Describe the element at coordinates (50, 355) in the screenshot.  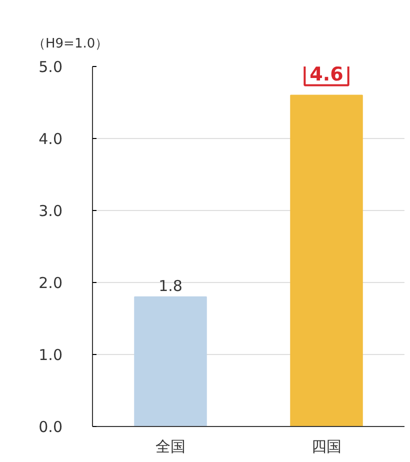
I see `y-tick-label: 1.0` at that location.